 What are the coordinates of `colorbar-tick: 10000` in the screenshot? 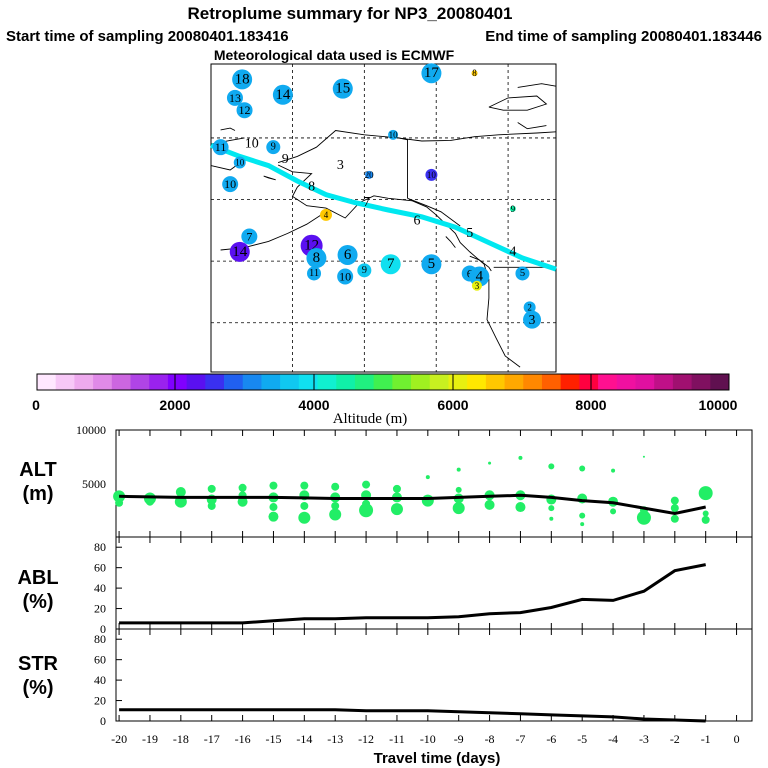 It's located at (718, 405).